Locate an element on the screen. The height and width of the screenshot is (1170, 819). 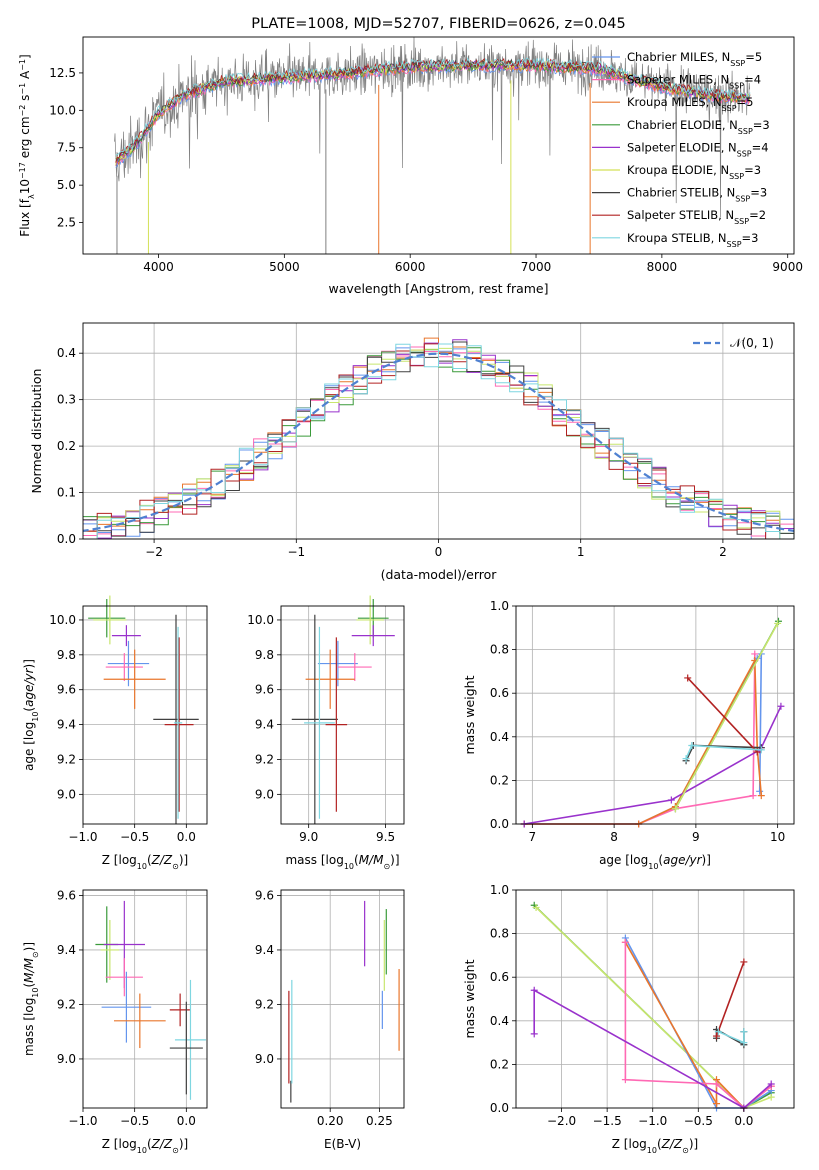
legend-entry: Salpeter MILES, NSSP=4 is located at coordinates (694, 82).